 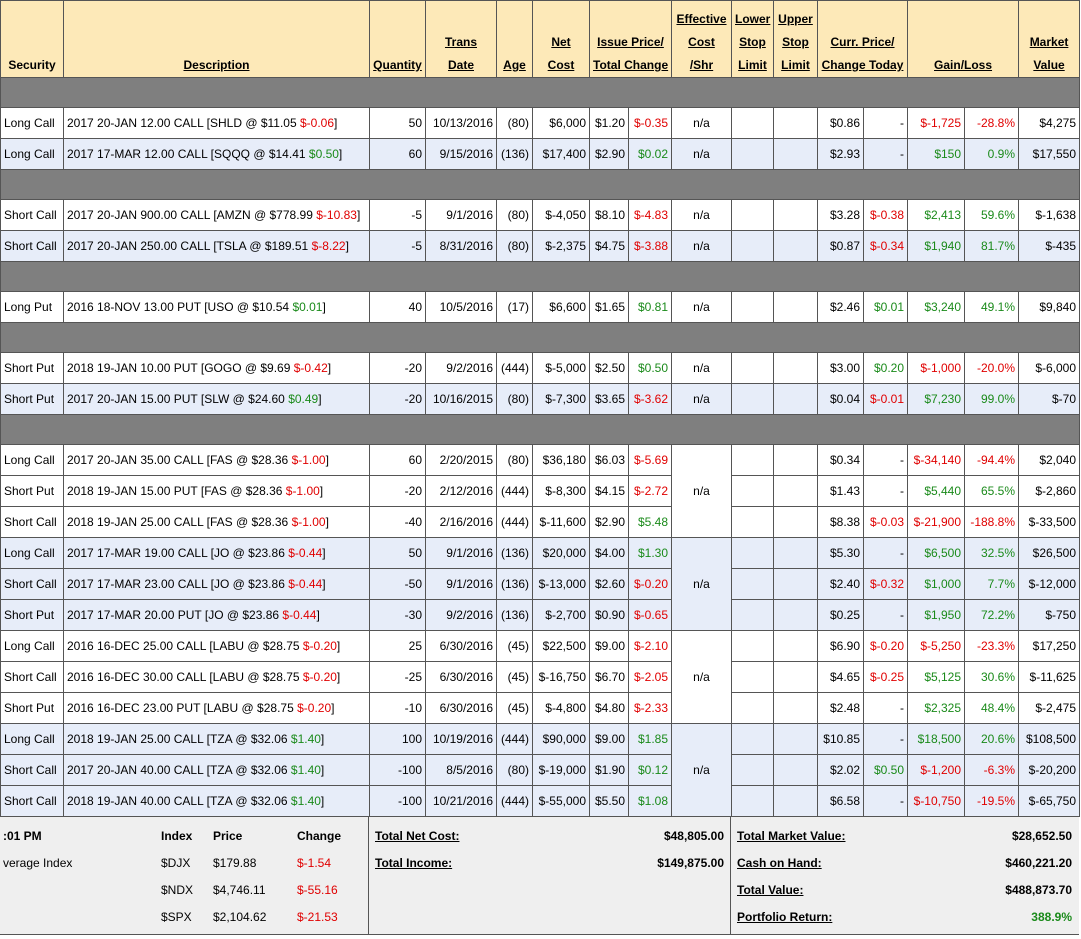 I want to click on price: $6.58, so click(x=840, y=801).